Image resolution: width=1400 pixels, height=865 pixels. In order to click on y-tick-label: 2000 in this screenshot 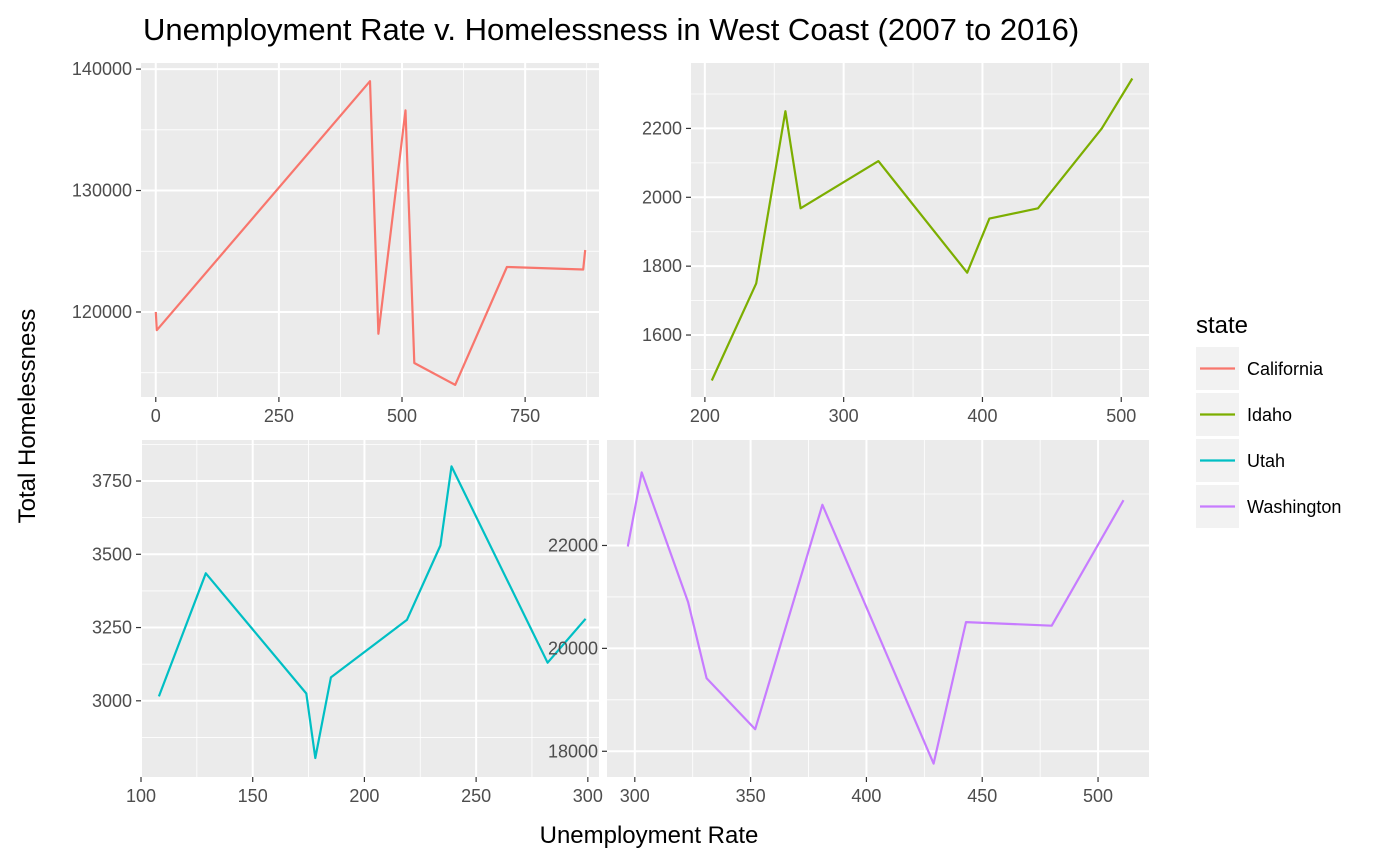, I will do `click(662, 197)`.